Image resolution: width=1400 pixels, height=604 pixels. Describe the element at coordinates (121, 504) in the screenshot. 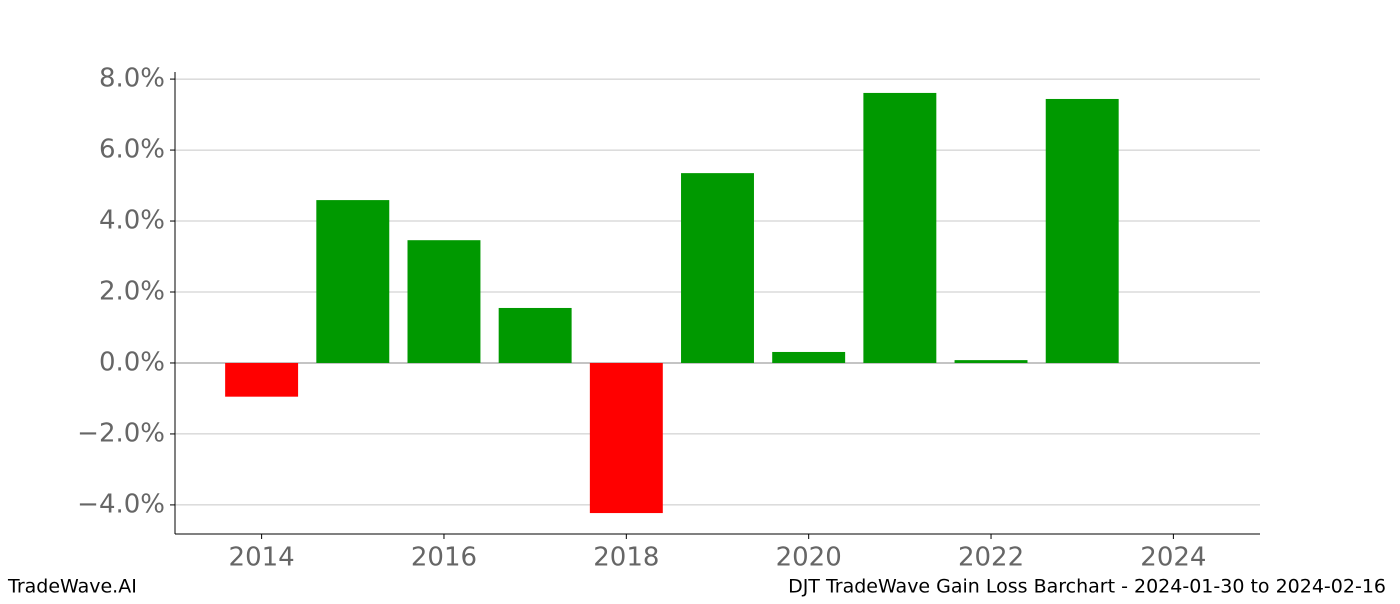

I see `y-tick-label: −4.0%` at that location.